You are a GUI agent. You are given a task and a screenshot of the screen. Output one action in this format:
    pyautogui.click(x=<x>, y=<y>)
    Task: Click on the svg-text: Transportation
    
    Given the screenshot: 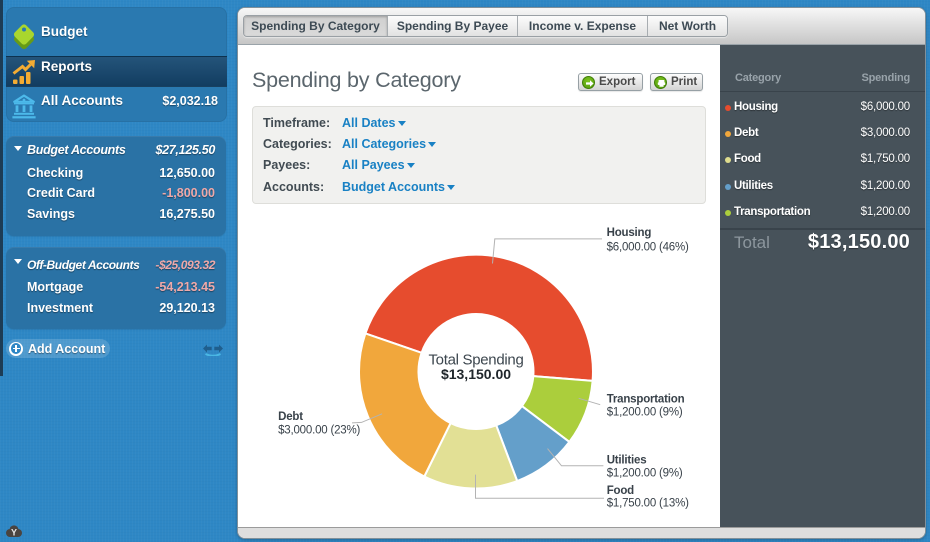 What is the action you would take?
    pyautogui.click(x=646, y=400)
    